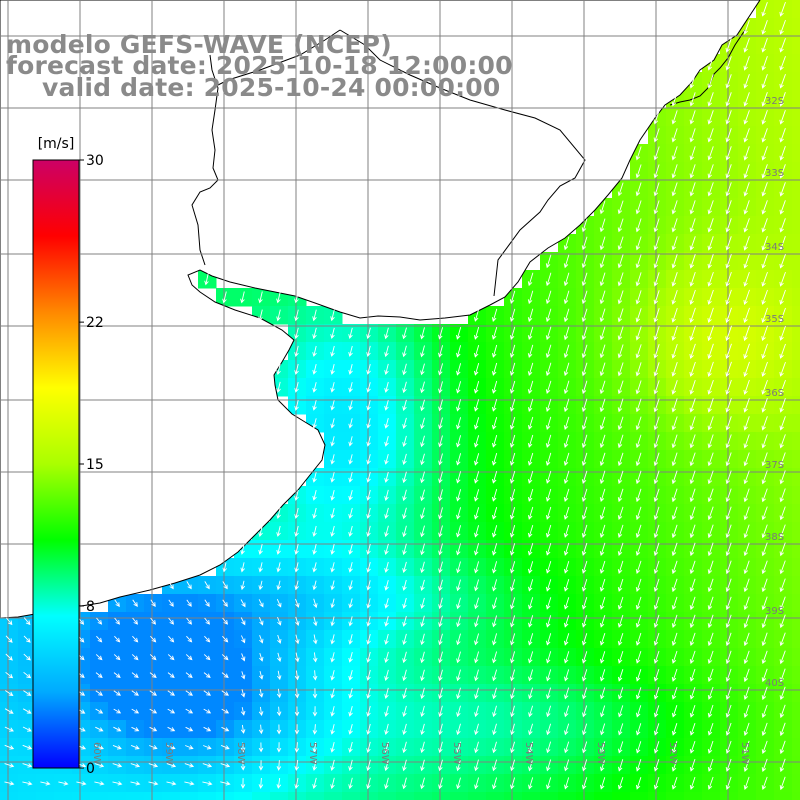  What do you see at coordinates (774, 393) in the screenshot?
I see `latitude-label: 36S` at bounding box center [774, 393].